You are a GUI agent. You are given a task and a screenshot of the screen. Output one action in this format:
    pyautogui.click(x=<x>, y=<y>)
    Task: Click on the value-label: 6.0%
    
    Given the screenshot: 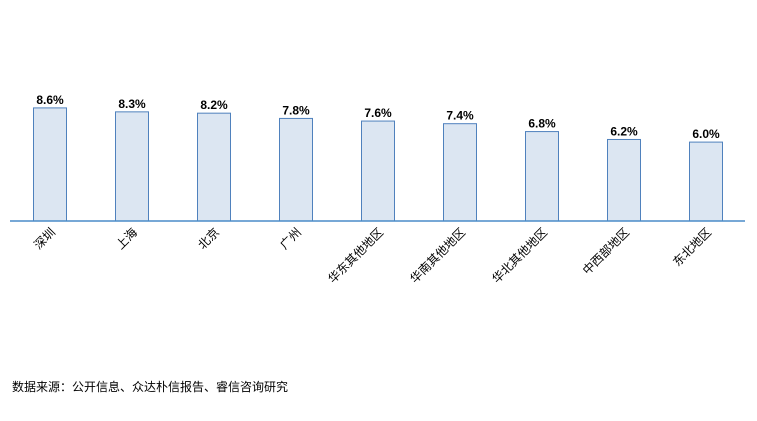 What is the action you would take?
    pyautogui.click(x=706, y=134)
    